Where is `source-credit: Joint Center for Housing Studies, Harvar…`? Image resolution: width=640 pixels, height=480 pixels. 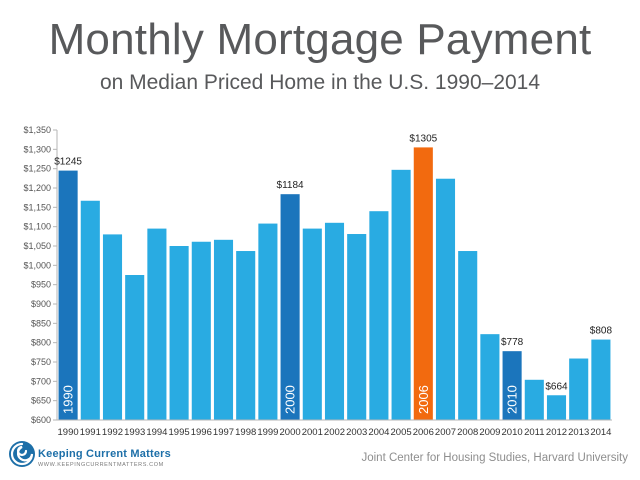
source-credit: Joint Center for Housing Studies, Harvar… is located at coordinates (494, 458).